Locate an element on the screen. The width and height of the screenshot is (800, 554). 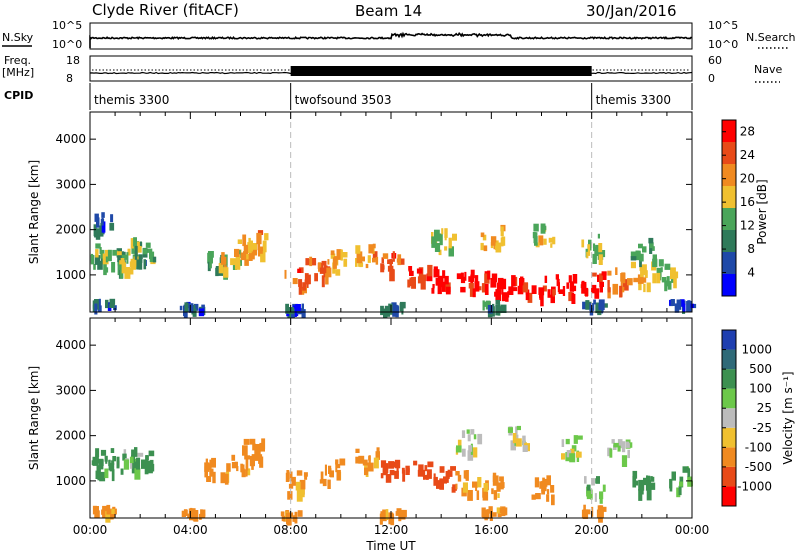
velocity-ylabel: Slant Range [km] is located at coordinates (34, 418).